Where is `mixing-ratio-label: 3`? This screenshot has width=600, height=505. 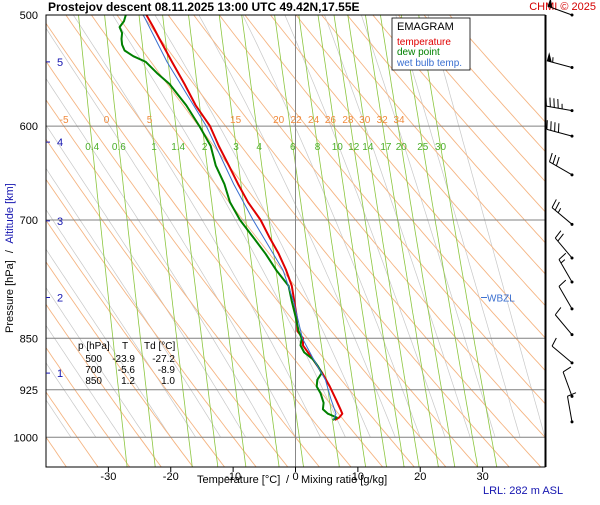
mixing-ratio-label: 3 is located at coordinates (236, 147).